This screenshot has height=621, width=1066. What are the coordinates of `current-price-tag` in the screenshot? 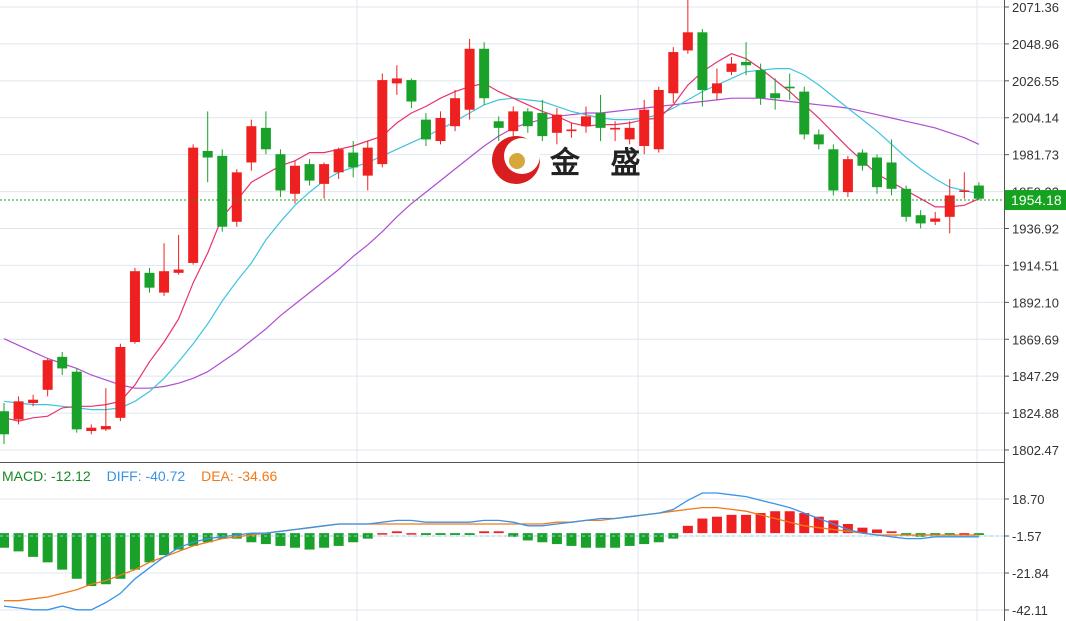 It's located at (1035, 200).